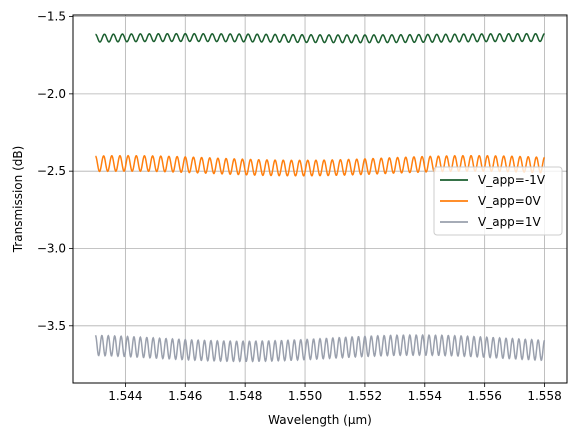  Describe the element at coordinates (51, 326) in the screenshot. I see `y-tick-label: −3.5` at that location.